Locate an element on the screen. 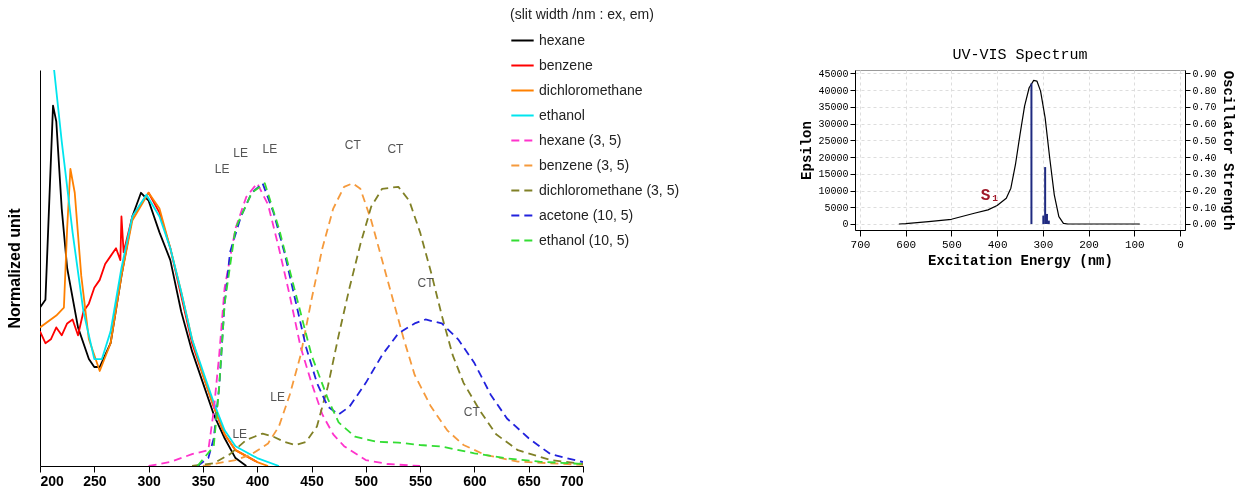  y2-tick-label: 0.00 is located at coordinates (1204, 225).